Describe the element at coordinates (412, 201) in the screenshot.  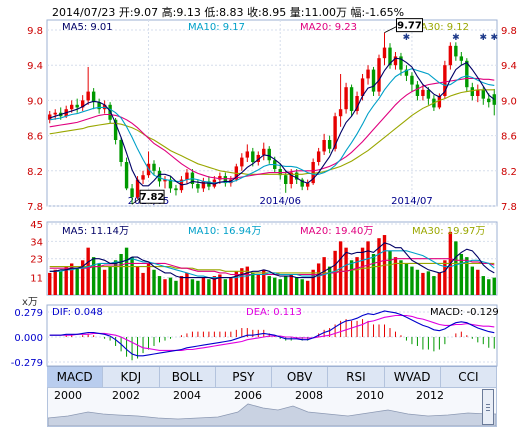
I see `month-label: 2014/07` at that location.